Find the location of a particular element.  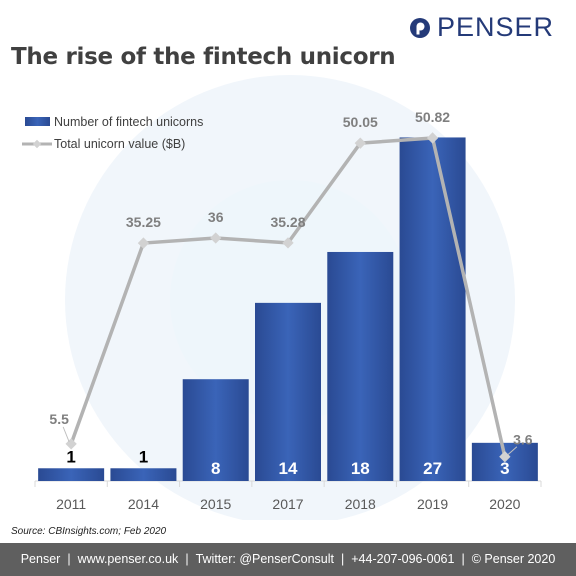

x-tick-label: 2019 is located at coordinates (432, 504).